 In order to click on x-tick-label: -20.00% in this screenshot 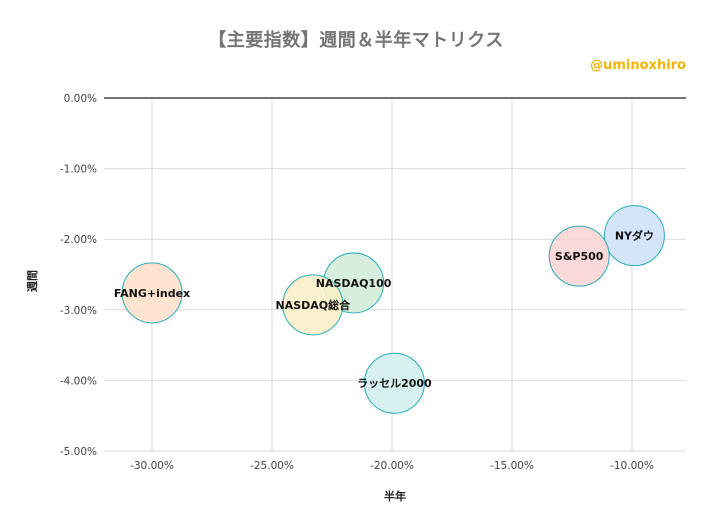, I will do `click(392, 466)`.